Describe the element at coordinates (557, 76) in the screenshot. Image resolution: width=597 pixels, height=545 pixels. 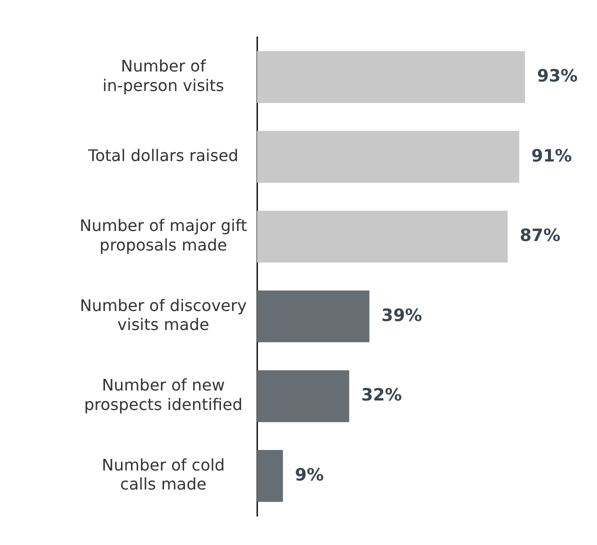
I see `data-label: 93%` at that location.